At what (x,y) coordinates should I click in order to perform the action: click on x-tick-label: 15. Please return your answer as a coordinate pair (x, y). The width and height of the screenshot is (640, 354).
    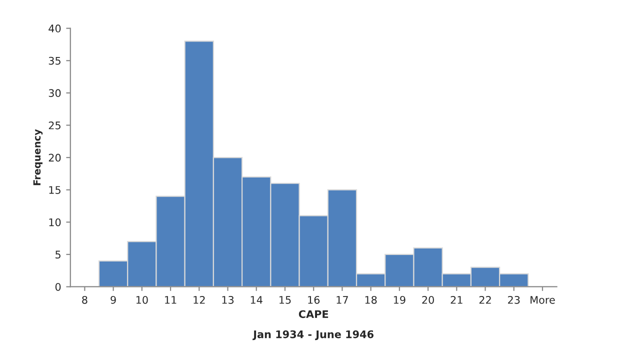
    Looking at the image, I should click on (285, 300).